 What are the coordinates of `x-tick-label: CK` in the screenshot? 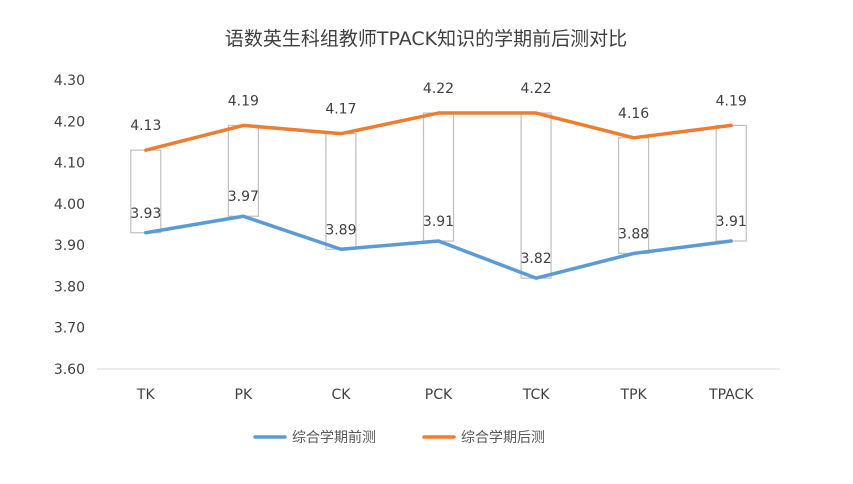 It's located at (341, 395).